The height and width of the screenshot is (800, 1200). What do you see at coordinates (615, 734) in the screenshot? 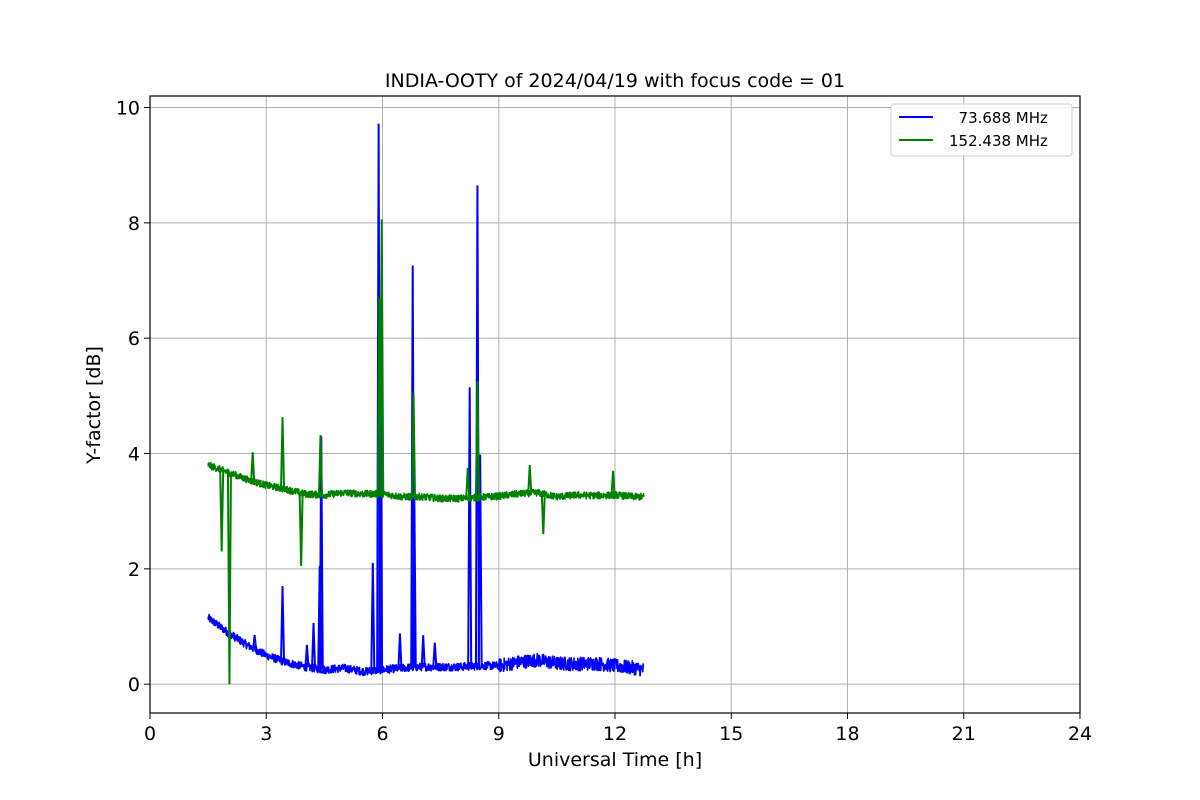
I see `x-tick-label: 12` at bounding box center [615, 734].